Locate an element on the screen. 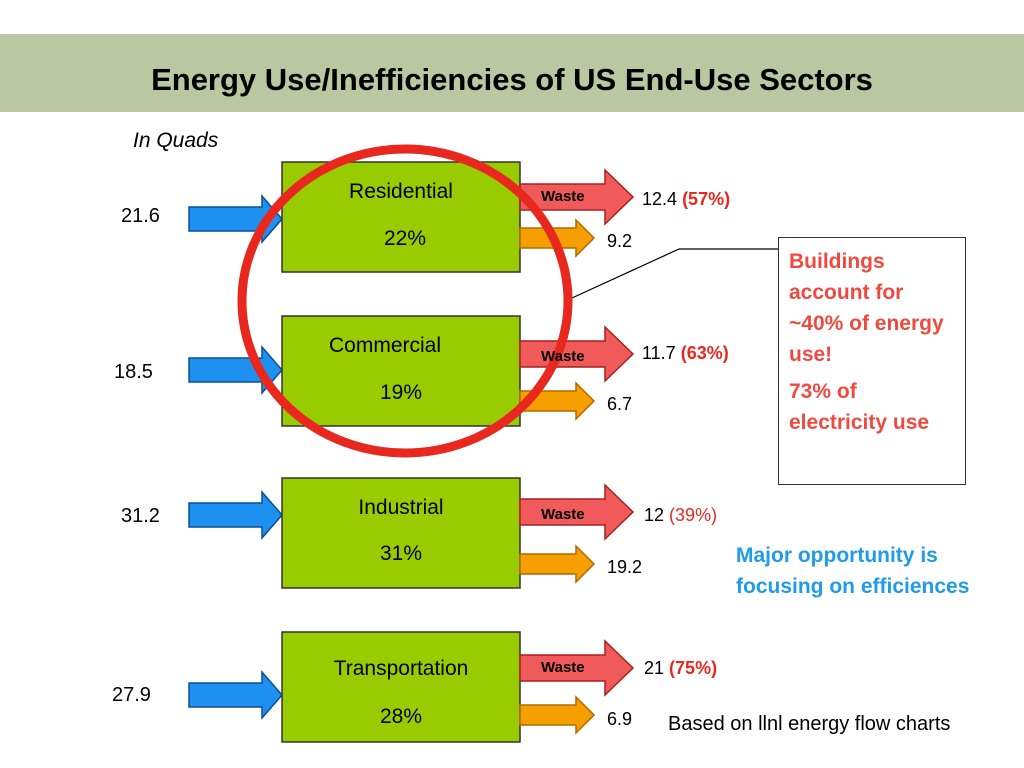 Image resolution: width=1024 pixels, height=768 pixels. sector-commercial is located at coordinates (411, 371).